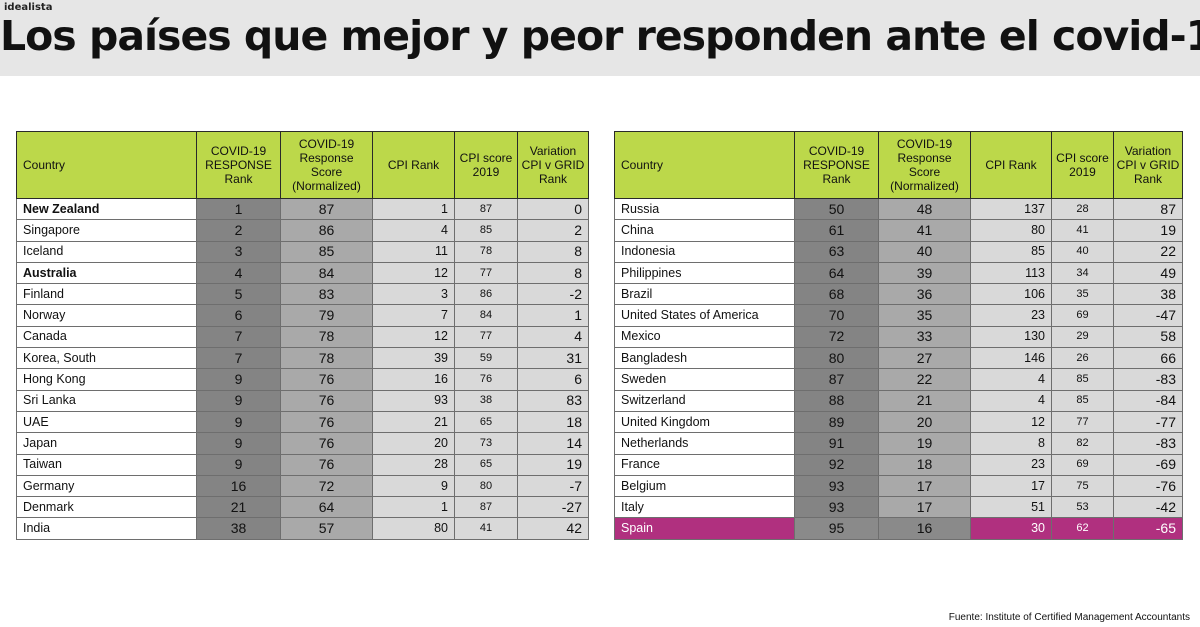  What do you see at coordinates (106, 528) in the screenshot?
I see `cell-country: India` at bounding box center [106, 528].